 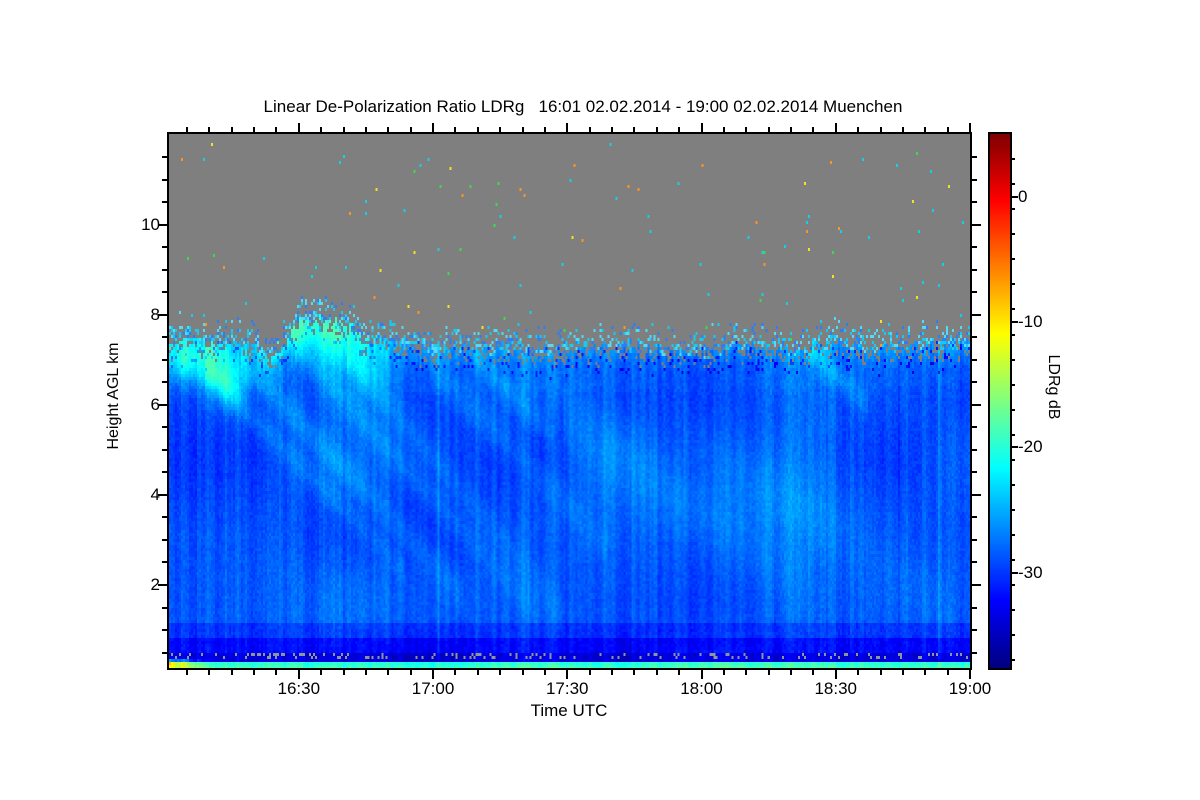 I want to click on x-axis-tick-label: 18:00, so click(x=701, y=688).